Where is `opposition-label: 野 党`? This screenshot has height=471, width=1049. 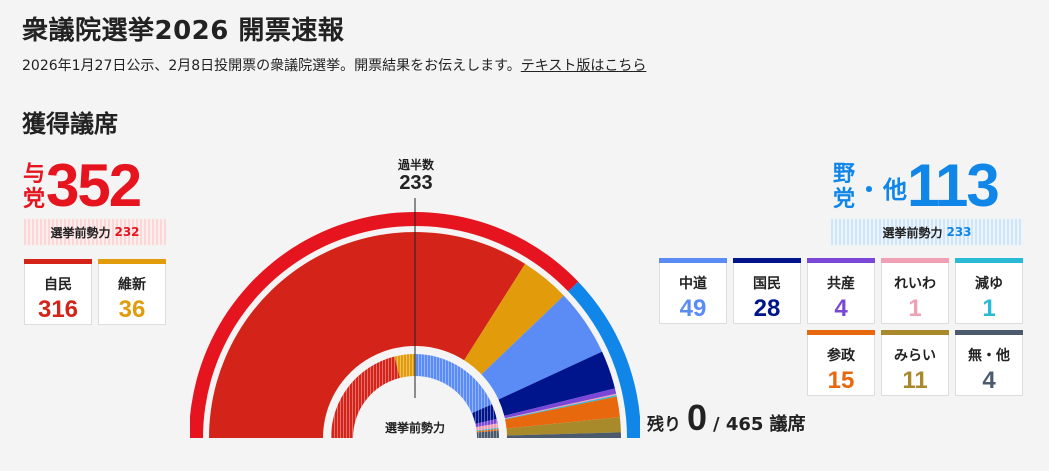
opposition-label: 野 党 is located at coordinates (844, 187).